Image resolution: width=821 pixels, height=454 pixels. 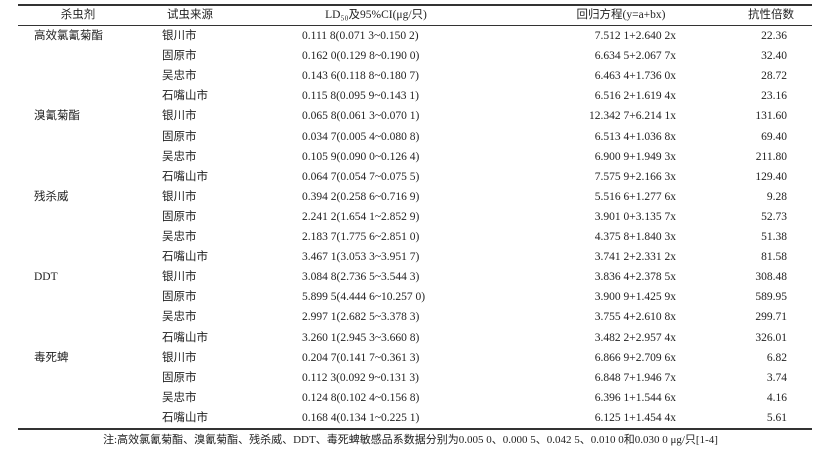 What do you see at coordinates (635, 377) in the screenshot?
I see `cell-equation: 6.848 7+1.946 7x` at bounding box center [635, 377].